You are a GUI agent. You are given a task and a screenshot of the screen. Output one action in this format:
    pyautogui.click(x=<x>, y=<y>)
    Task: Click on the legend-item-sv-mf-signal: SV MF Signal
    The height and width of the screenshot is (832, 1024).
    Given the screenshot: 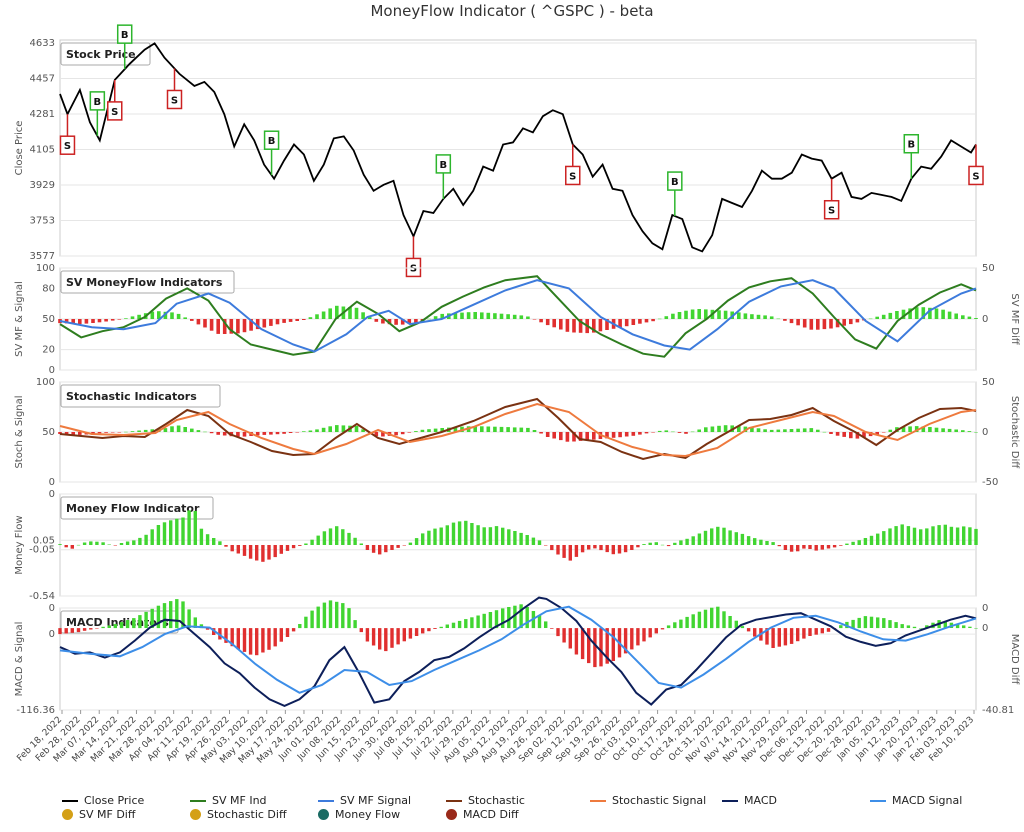 What is the action you would take?
    pyautogui.click(x=364, y=800)
    